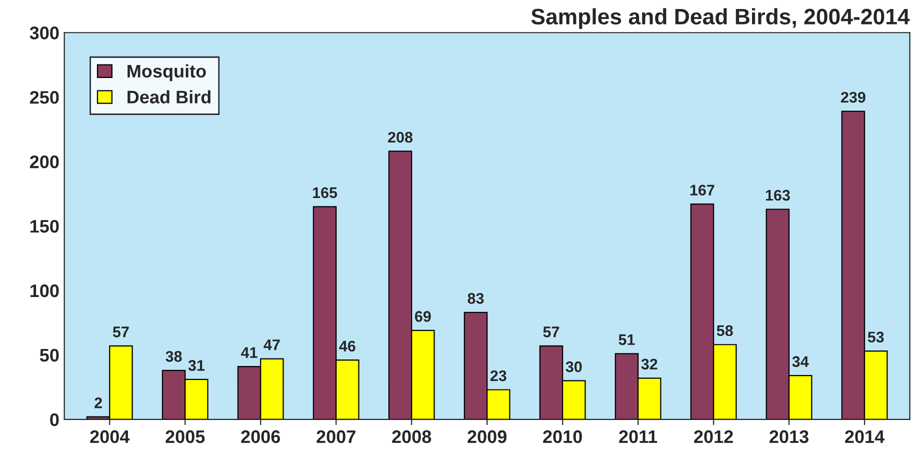  Describe the element at coordinates (44, 33) in the screenshot. I see `y-tick-label: 300` at that location.